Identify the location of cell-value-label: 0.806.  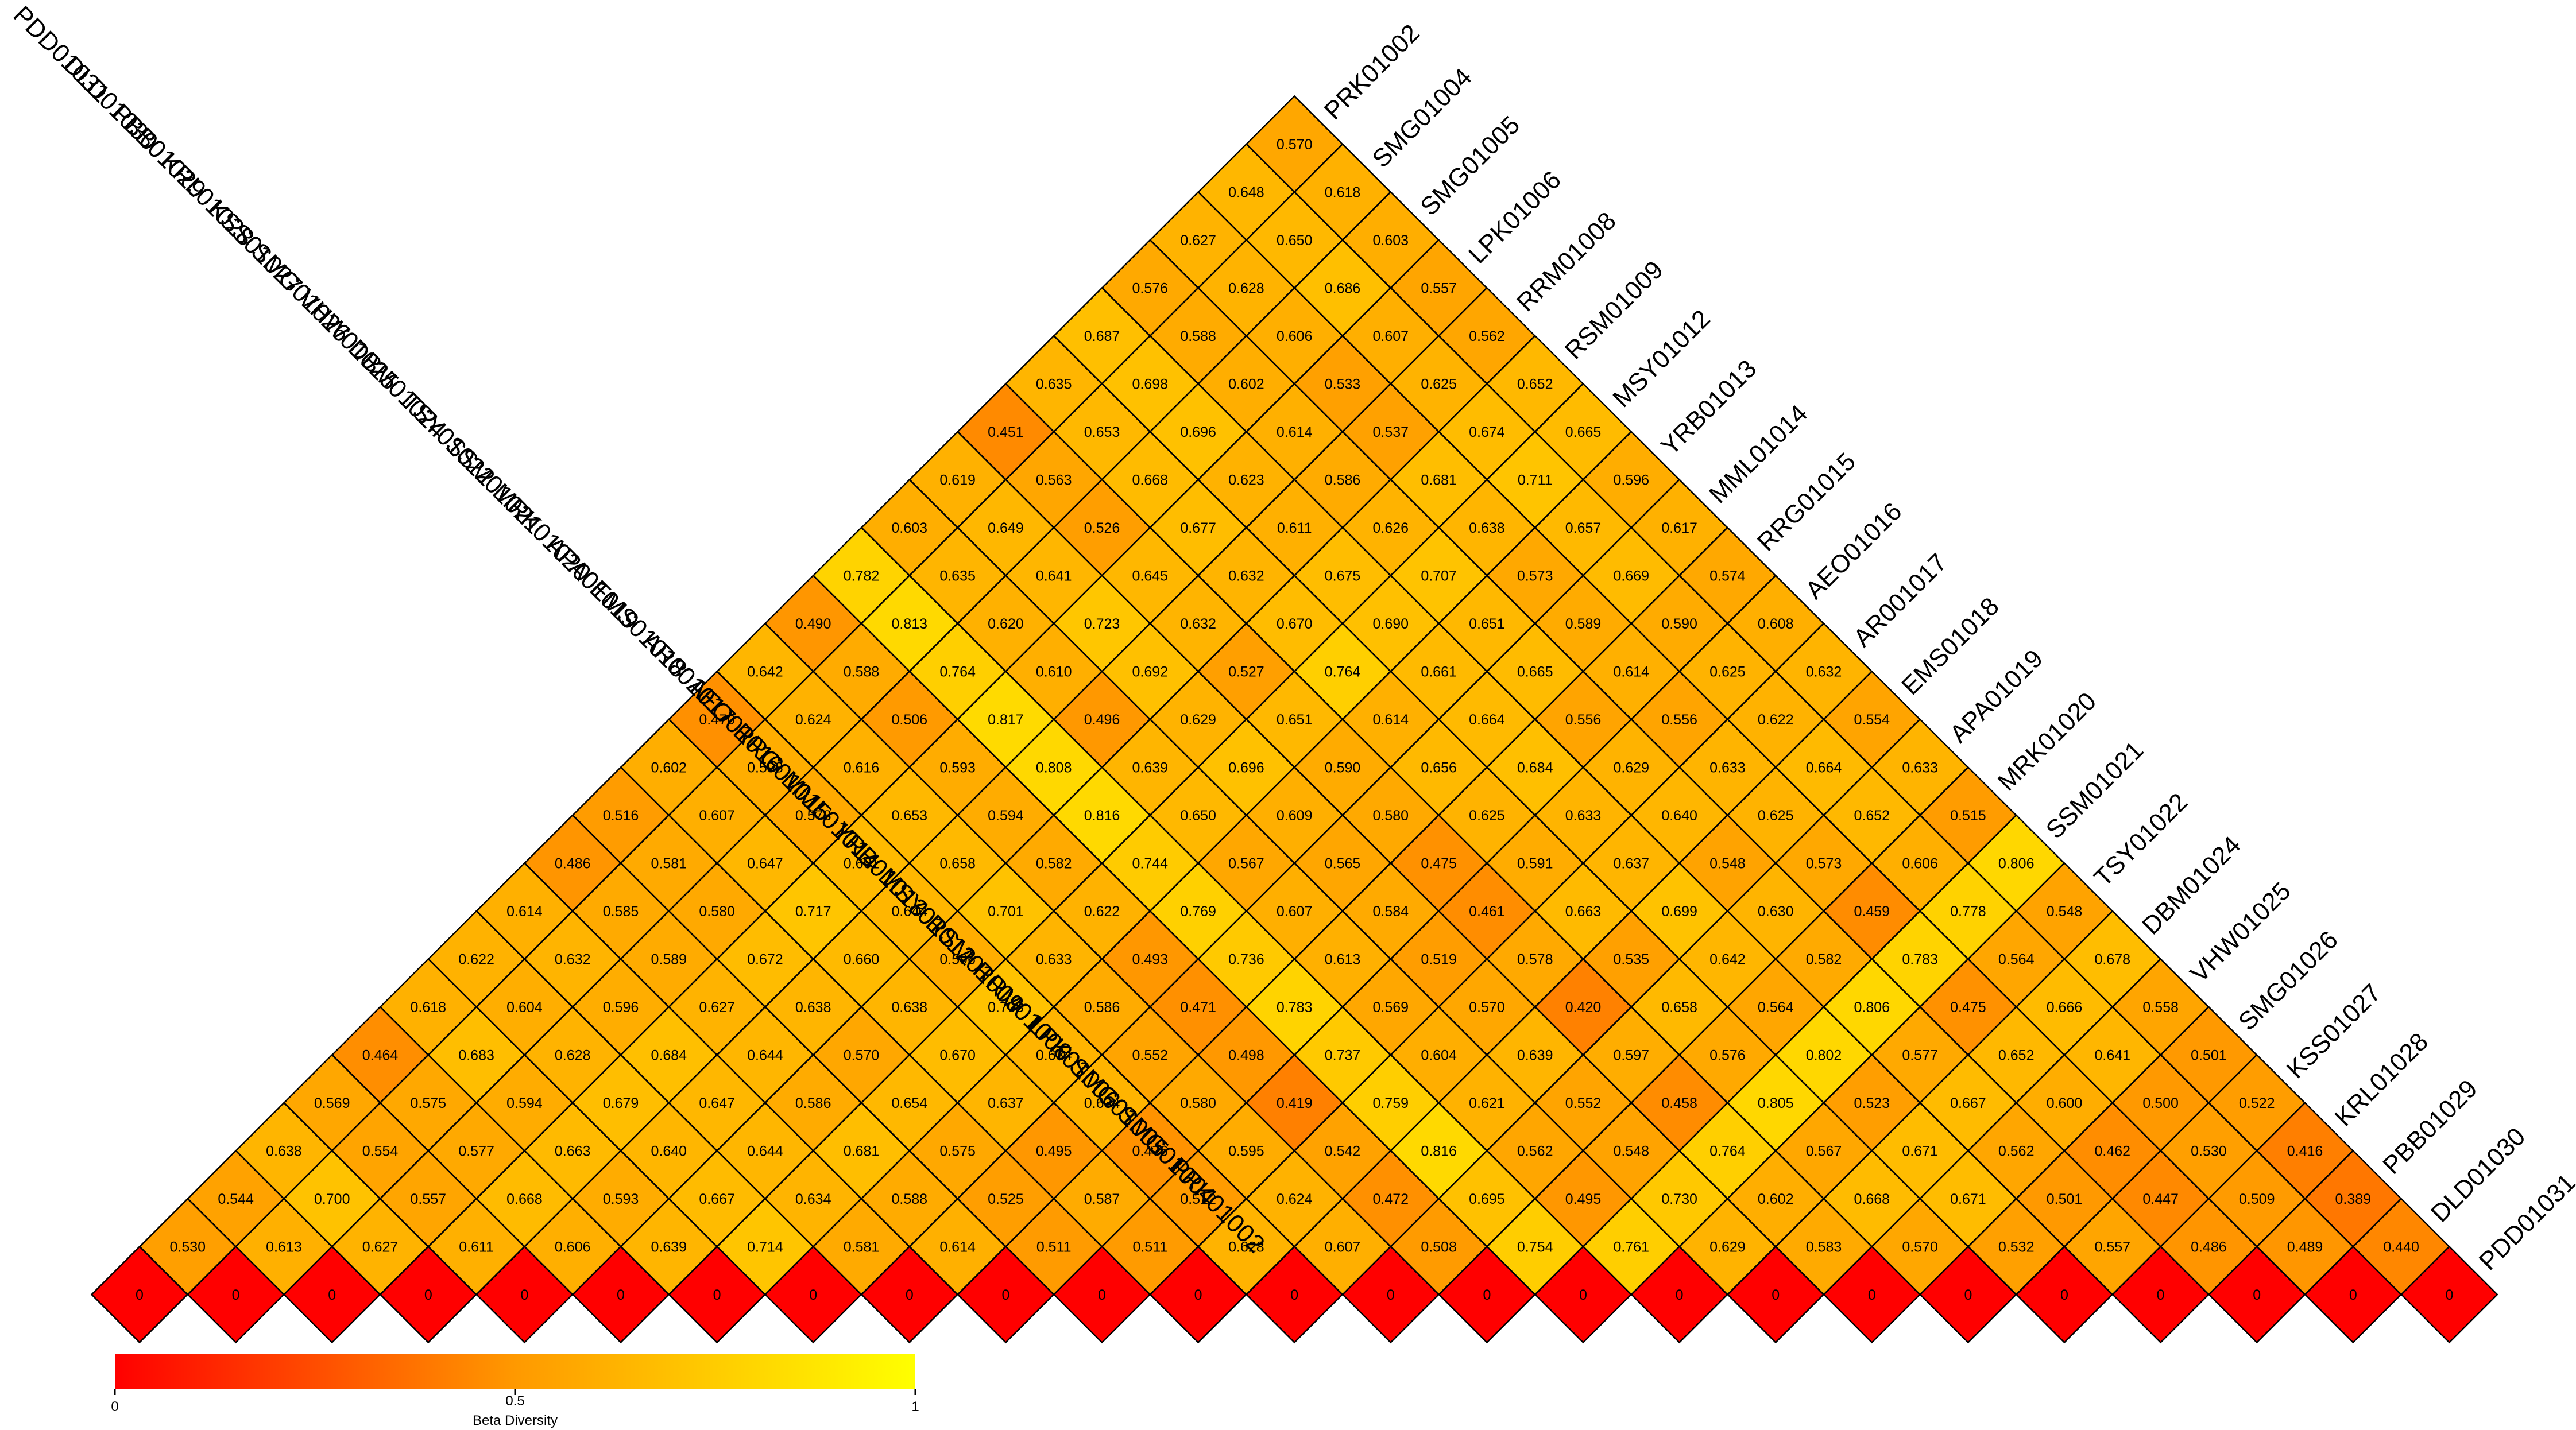
(2016, 864).